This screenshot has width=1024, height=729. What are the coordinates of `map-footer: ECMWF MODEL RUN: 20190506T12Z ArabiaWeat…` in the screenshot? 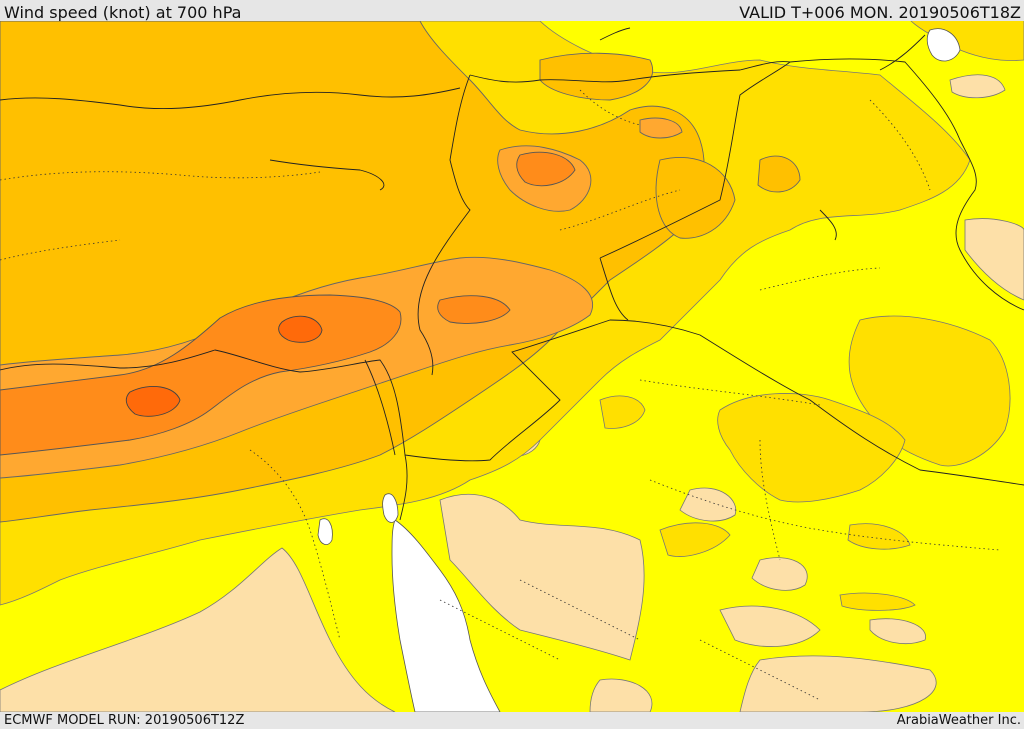 It's located at (512, 720).